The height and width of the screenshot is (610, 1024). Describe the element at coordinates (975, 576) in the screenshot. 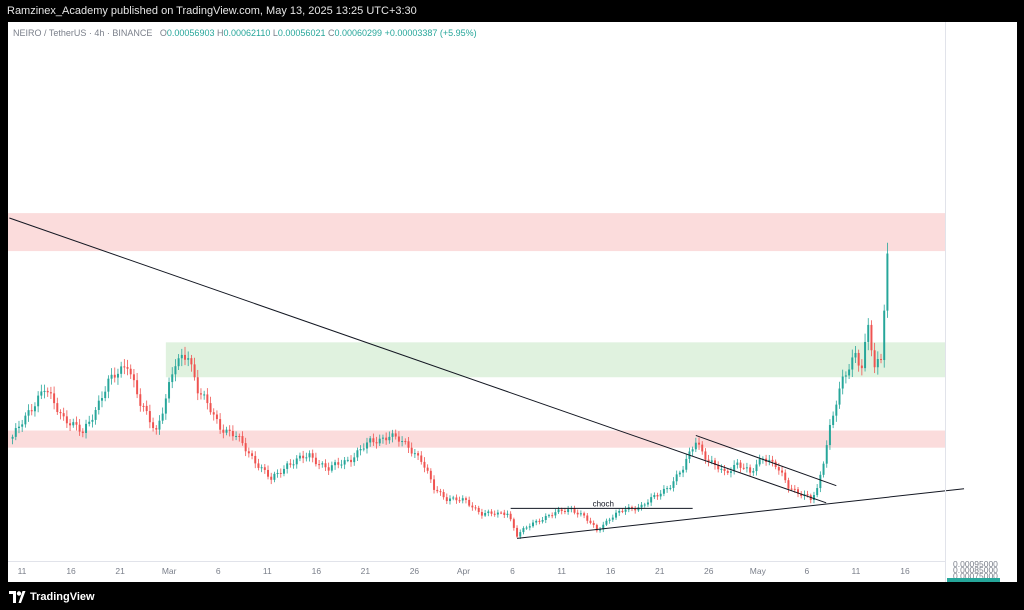

I see `price-tick-label: 0.00075000` at that location.